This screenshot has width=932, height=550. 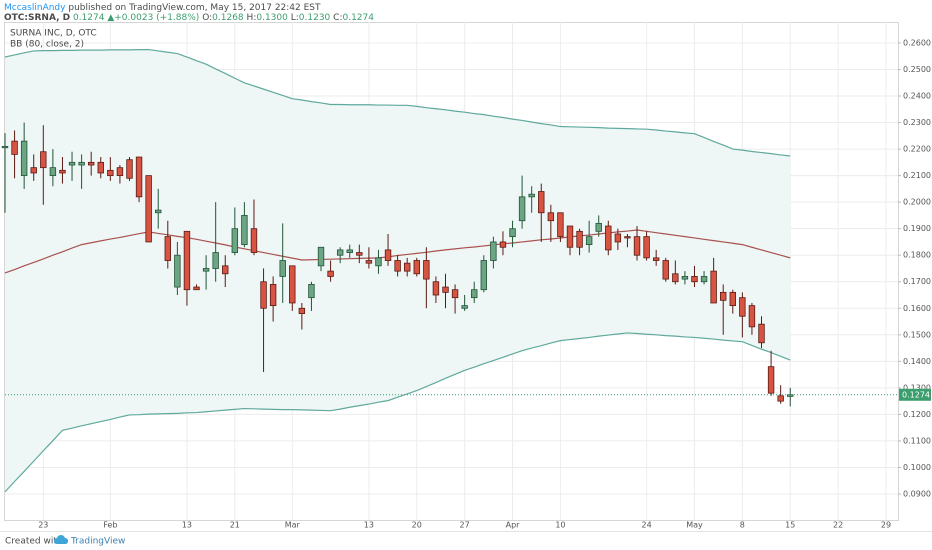 What do you see at coordinates (235, 525) in the screenshot?
I see `x-tick-label: 21` at bounding box center [235, 525].